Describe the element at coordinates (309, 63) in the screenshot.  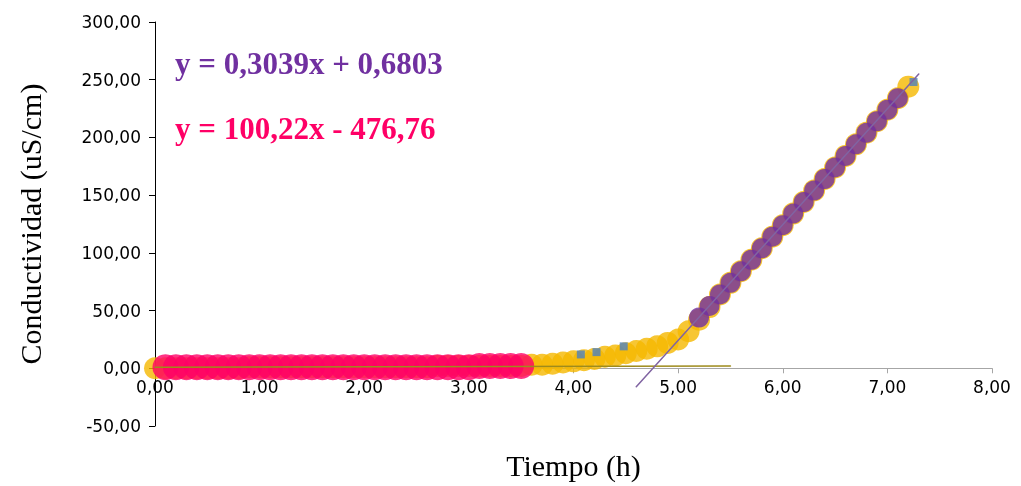
I see `annotation: y = 0,3039x + 0,6803` at that location.